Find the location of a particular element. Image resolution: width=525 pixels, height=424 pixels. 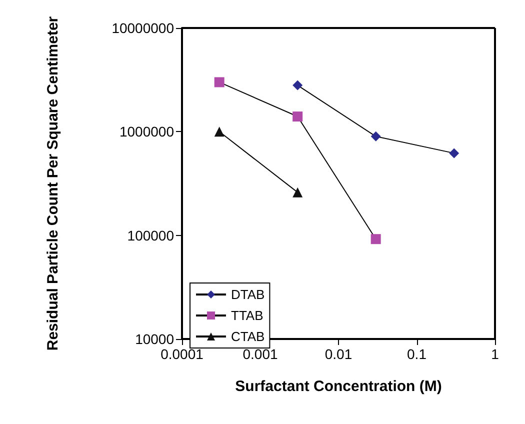

x-tick-label: 0.001 is located at coordinates (260, 354).